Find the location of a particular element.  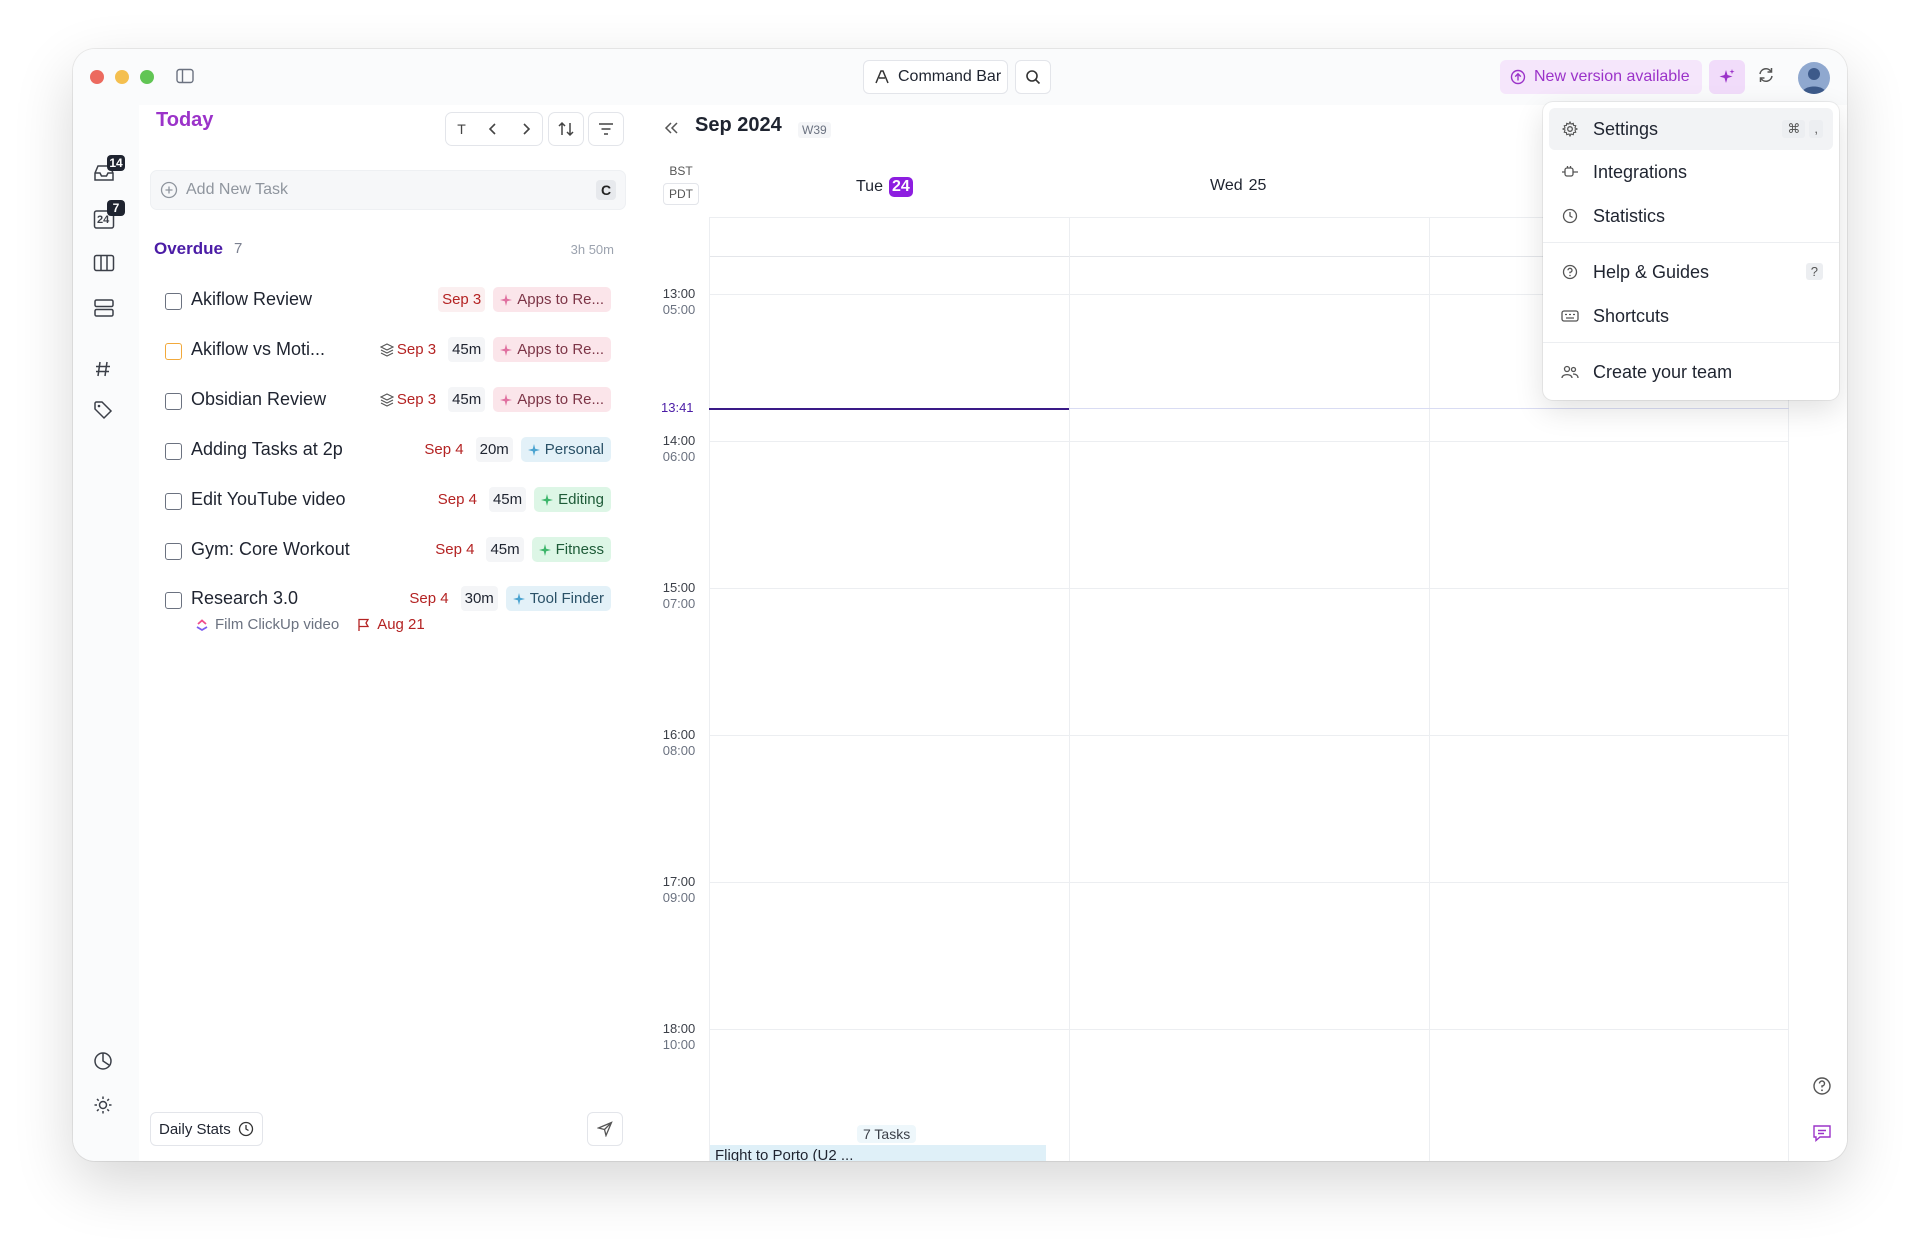

titlebar: Command Bar New version available is located at coordinates (960, 77).